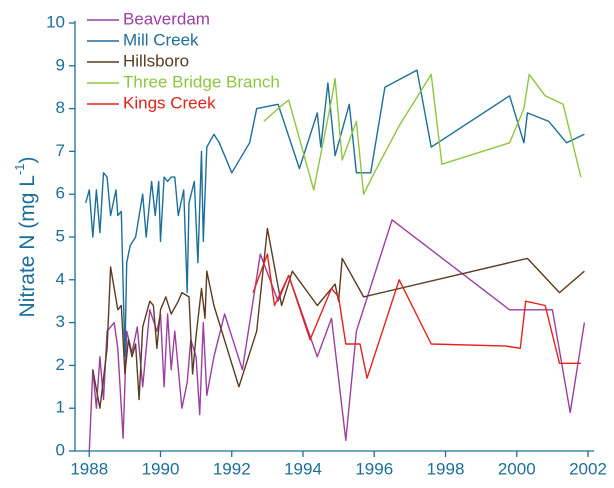 The image size is (614, 488). What do you see at coordinates (60, 364) in the screenshot?
I see `y-tick-label: 2` at bounding box center [60, 364].